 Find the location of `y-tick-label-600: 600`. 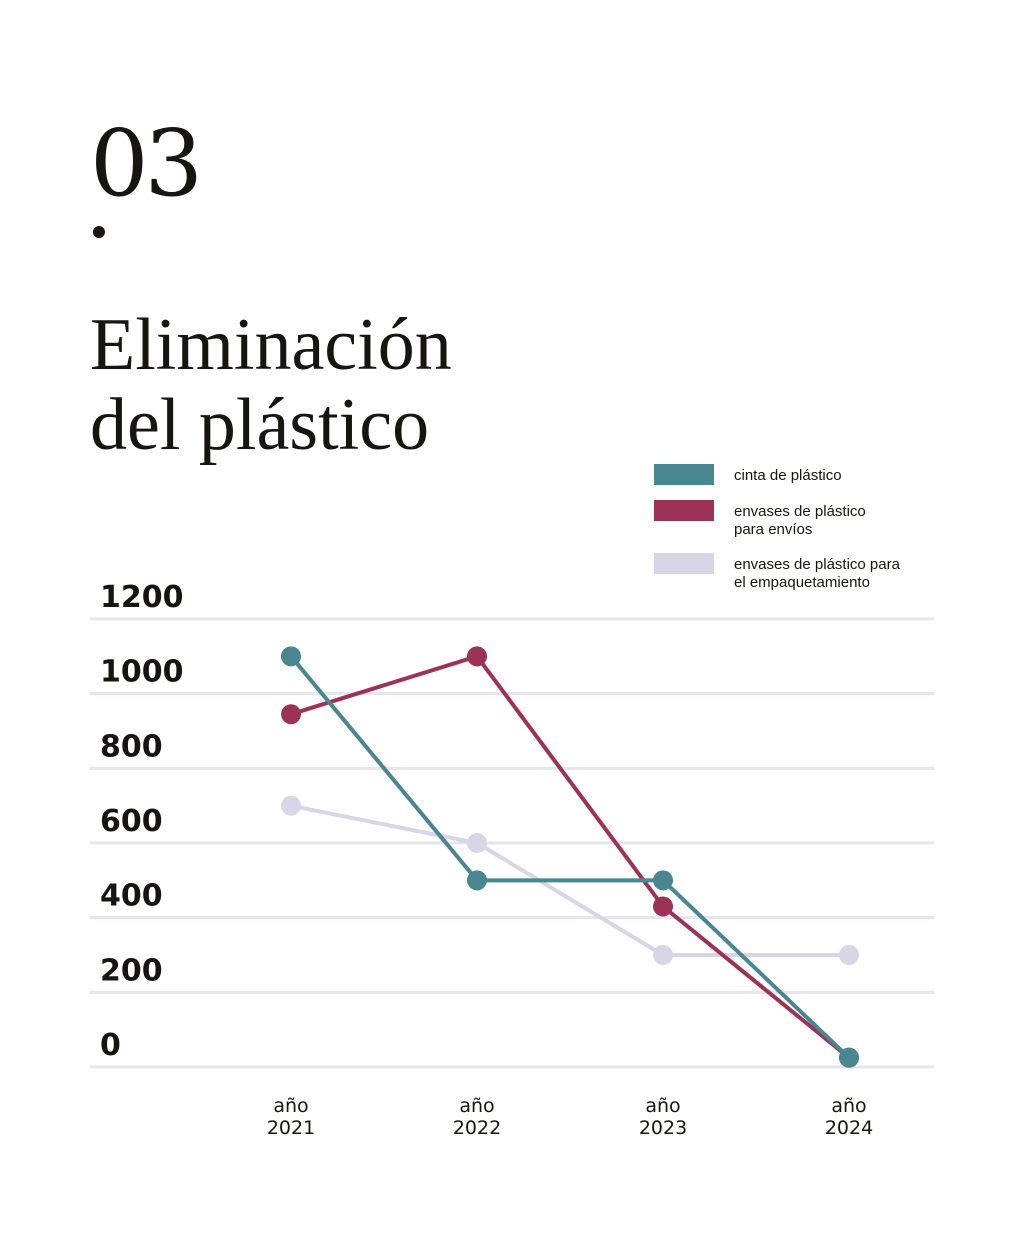

y-tick-label-600: 600 is located at coordinates (131, 821).